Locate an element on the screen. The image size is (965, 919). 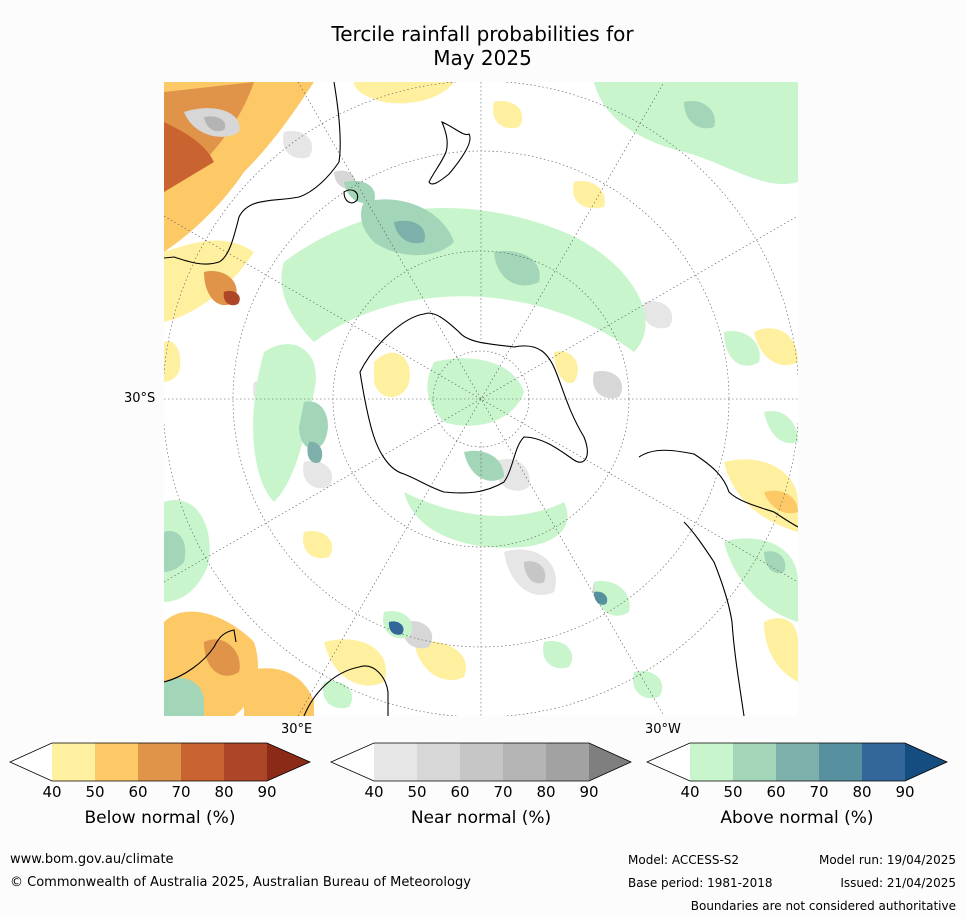
south-america-coast is located at coordinates (718, 488).